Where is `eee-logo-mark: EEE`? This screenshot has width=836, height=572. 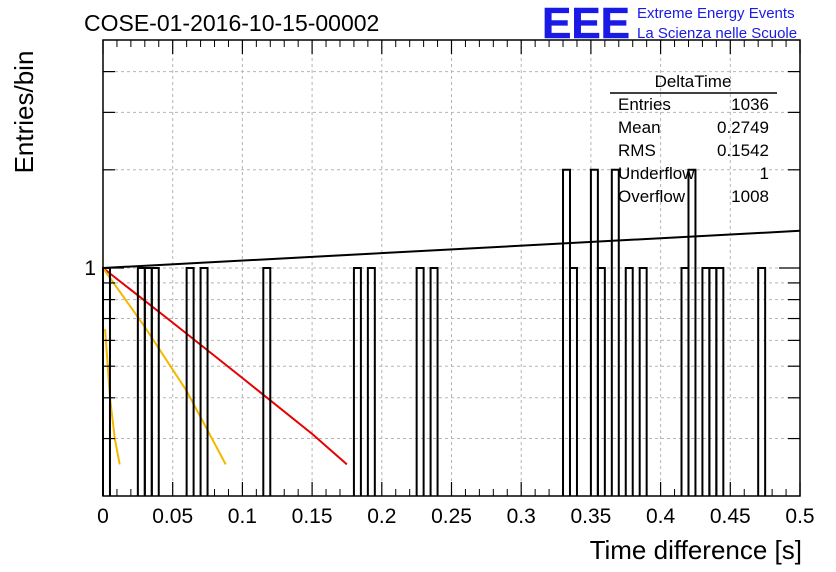 eee-logo-mark: EEE is located at coordinates (586, 24).